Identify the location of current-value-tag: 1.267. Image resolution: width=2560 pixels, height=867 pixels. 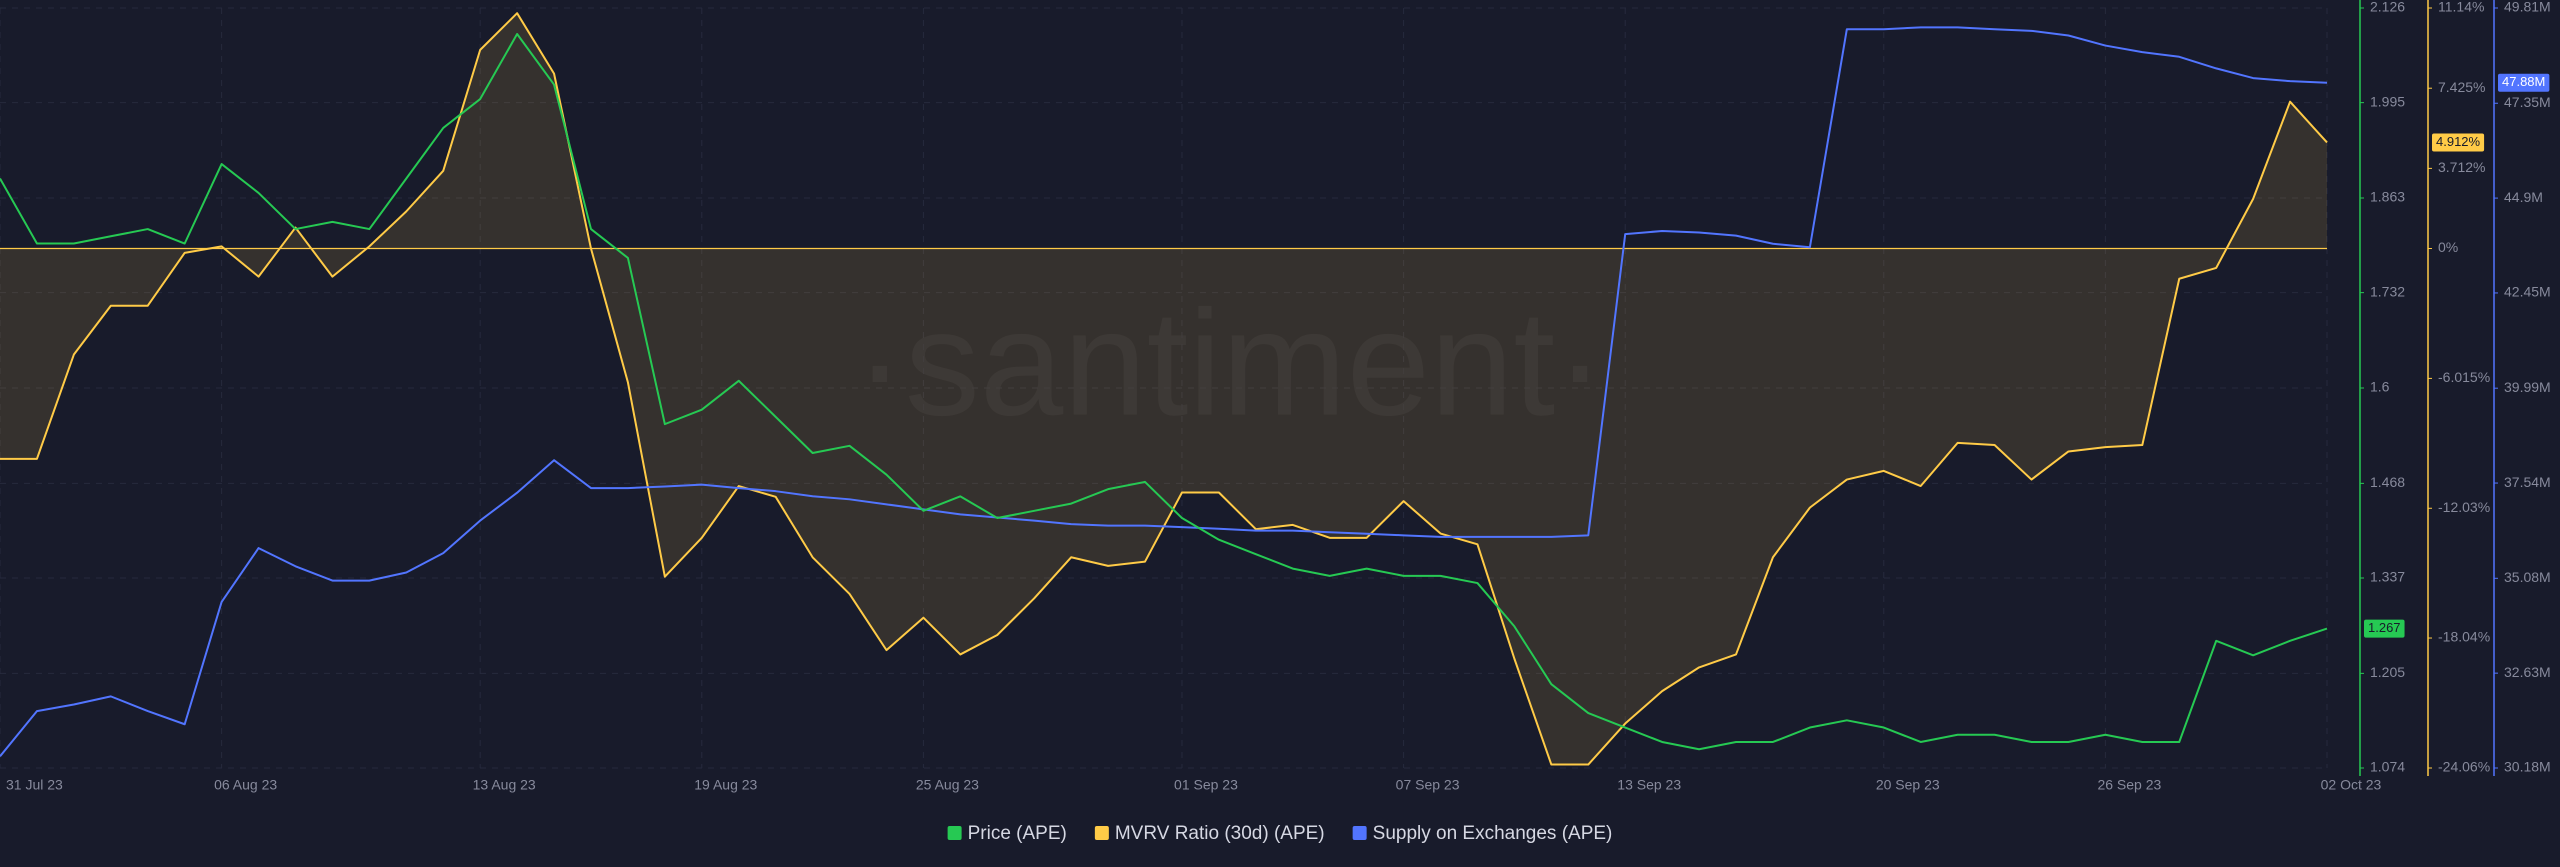
(2384, 628).